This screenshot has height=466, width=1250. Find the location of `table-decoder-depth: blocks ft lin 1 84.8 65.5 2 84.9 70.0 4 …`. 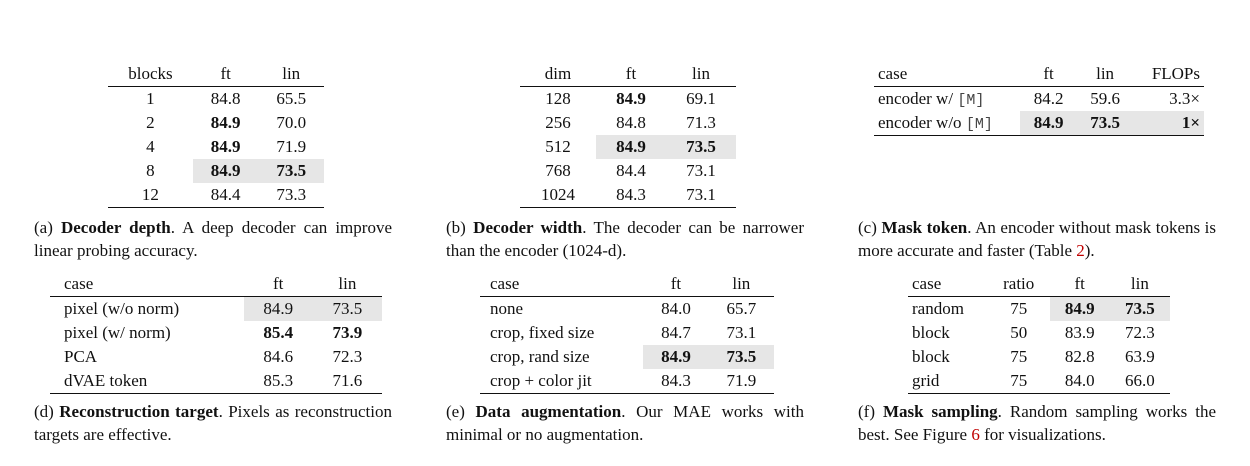

table-decoder-depth: blocks ft lin 1 84.8 65.5 2 84.9 70.0 4 … is located at coordinates (216, 135).